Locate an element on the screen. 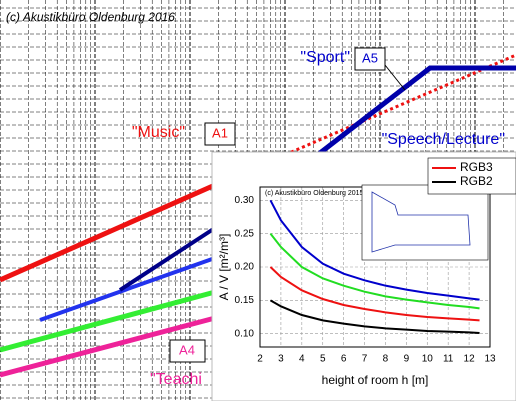 Image resolution: width=516 pixels, height=401 pixels. mini-inset is located at coordinates (425, 222).